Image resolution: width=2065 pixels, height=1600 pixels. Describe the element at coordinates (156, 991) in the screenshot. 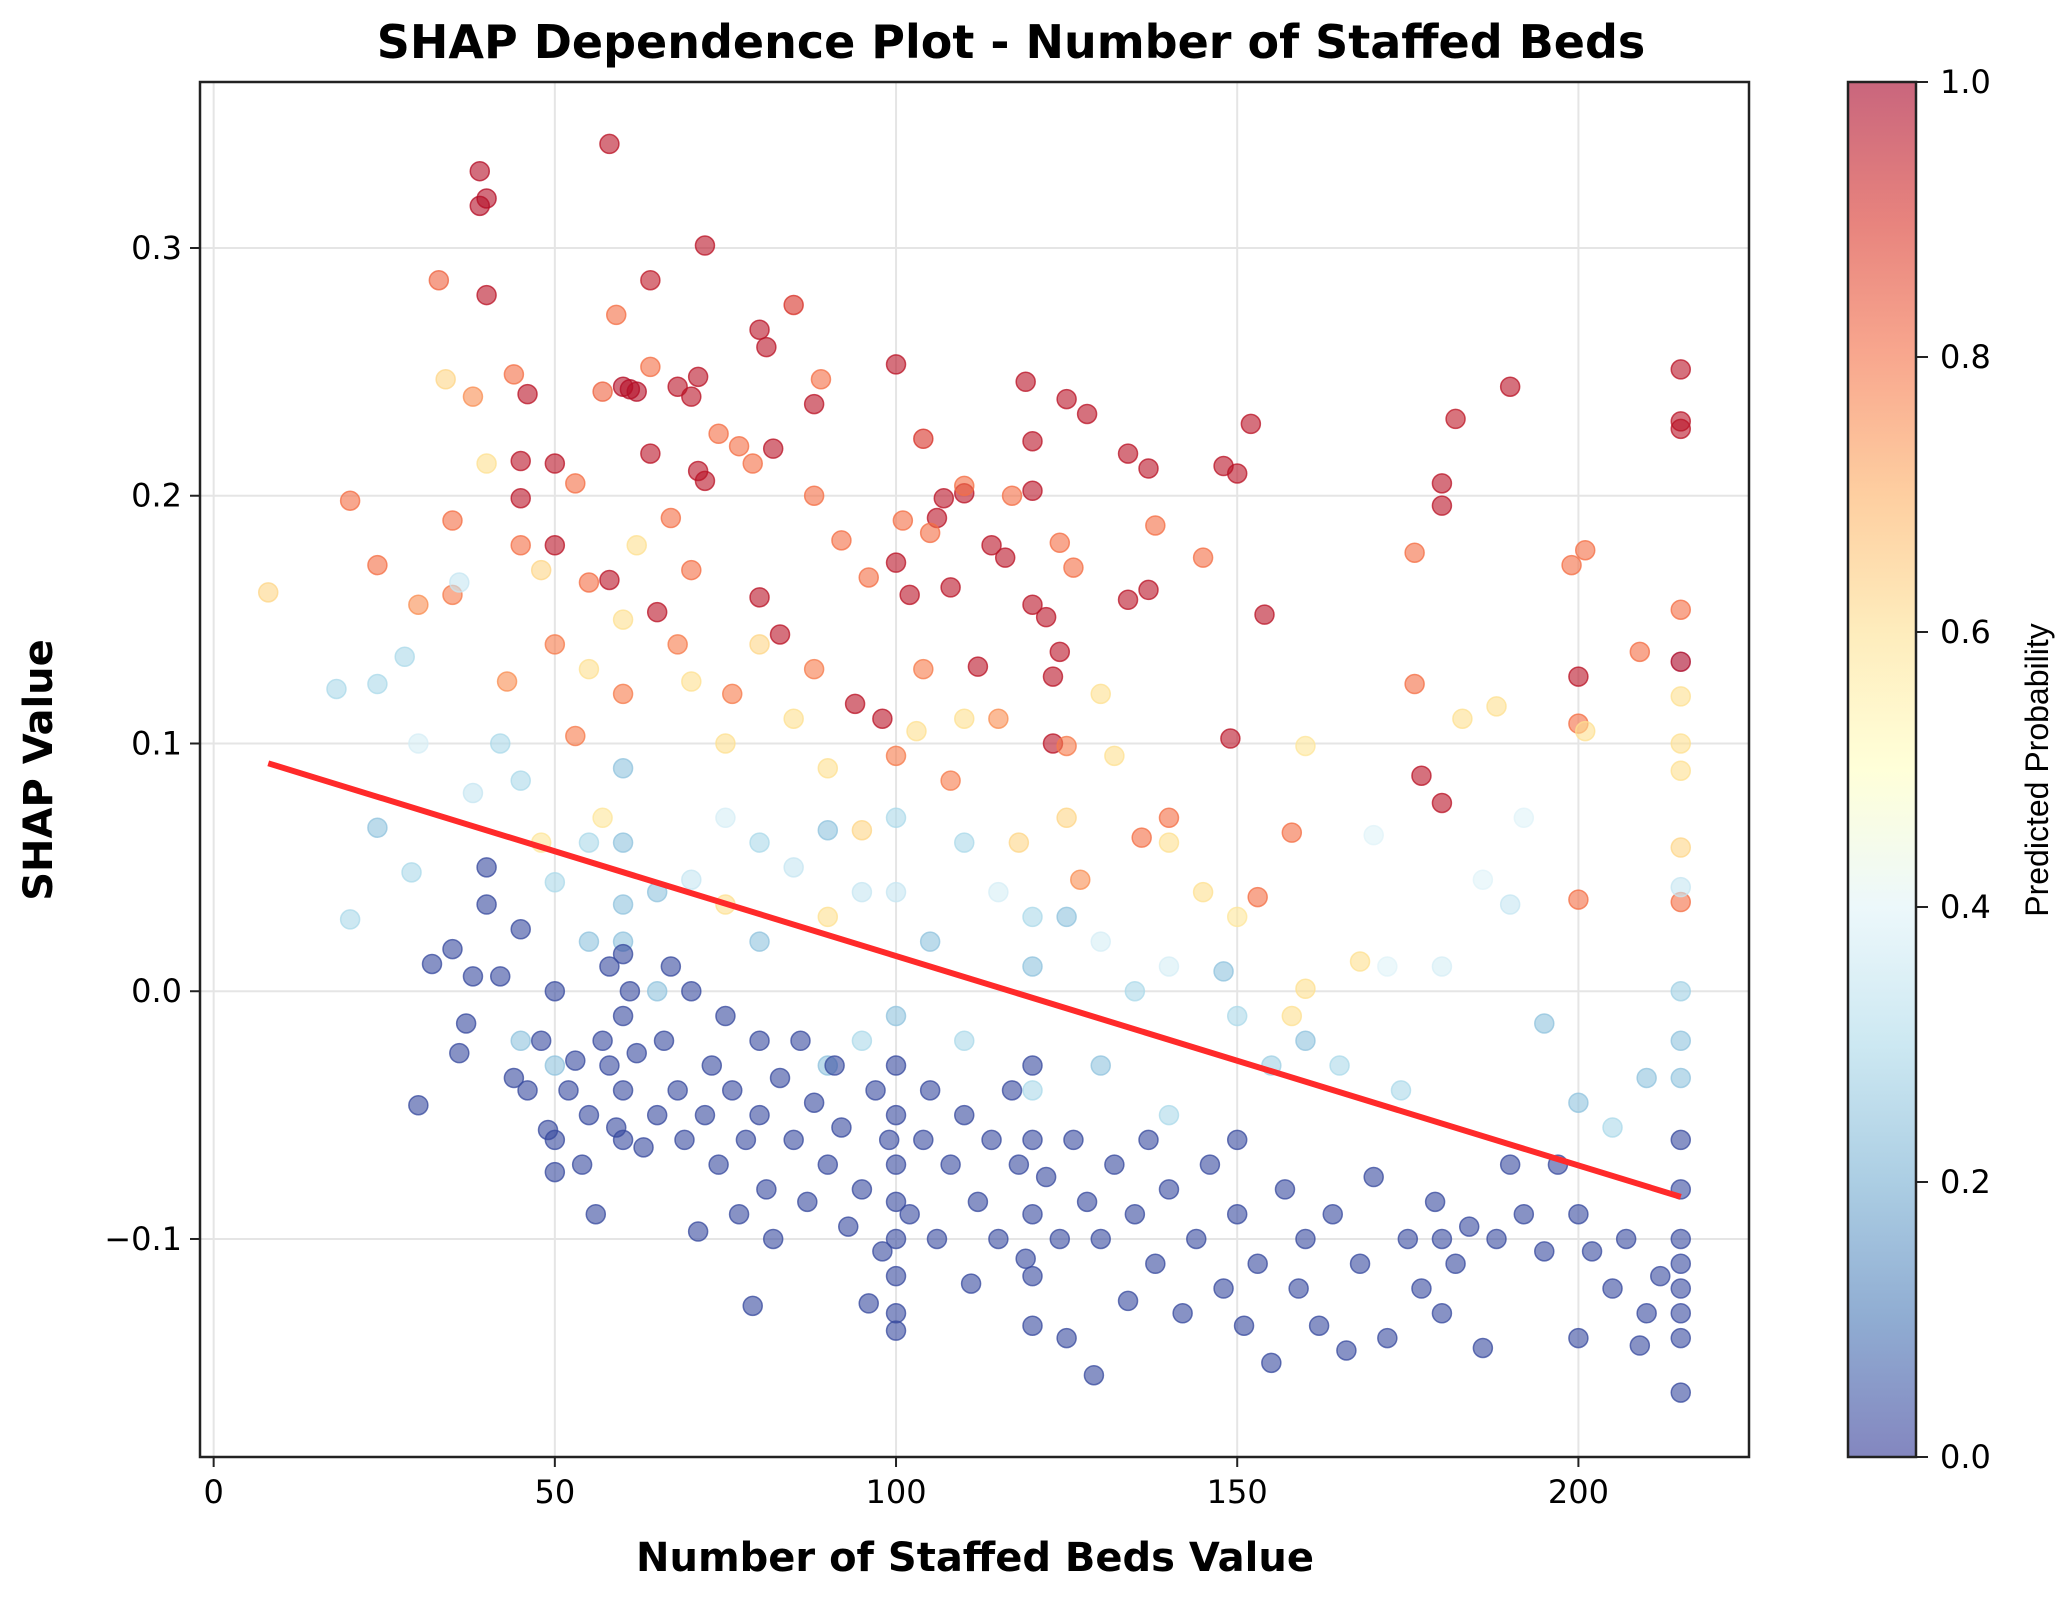

I see `y-tick-label: 0.0` at that location.